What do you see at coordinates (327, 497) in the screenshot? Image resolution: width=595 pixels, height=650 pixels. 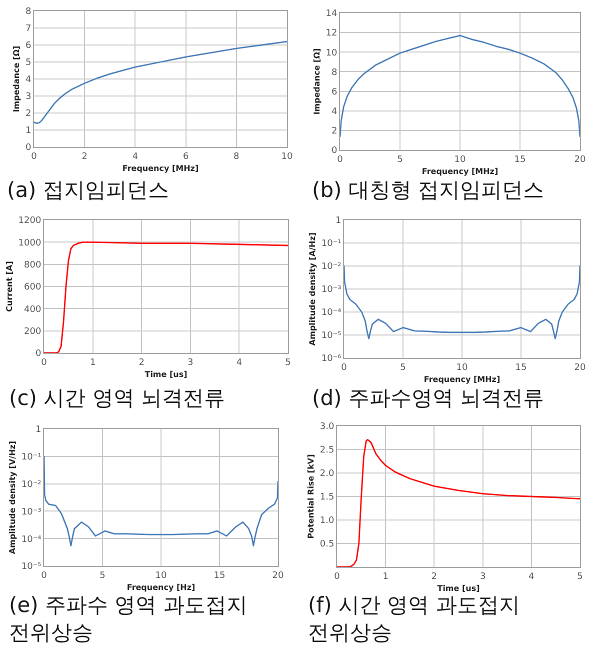 I see `y-tick-label: 1.5` at bounding box center [327, 497].